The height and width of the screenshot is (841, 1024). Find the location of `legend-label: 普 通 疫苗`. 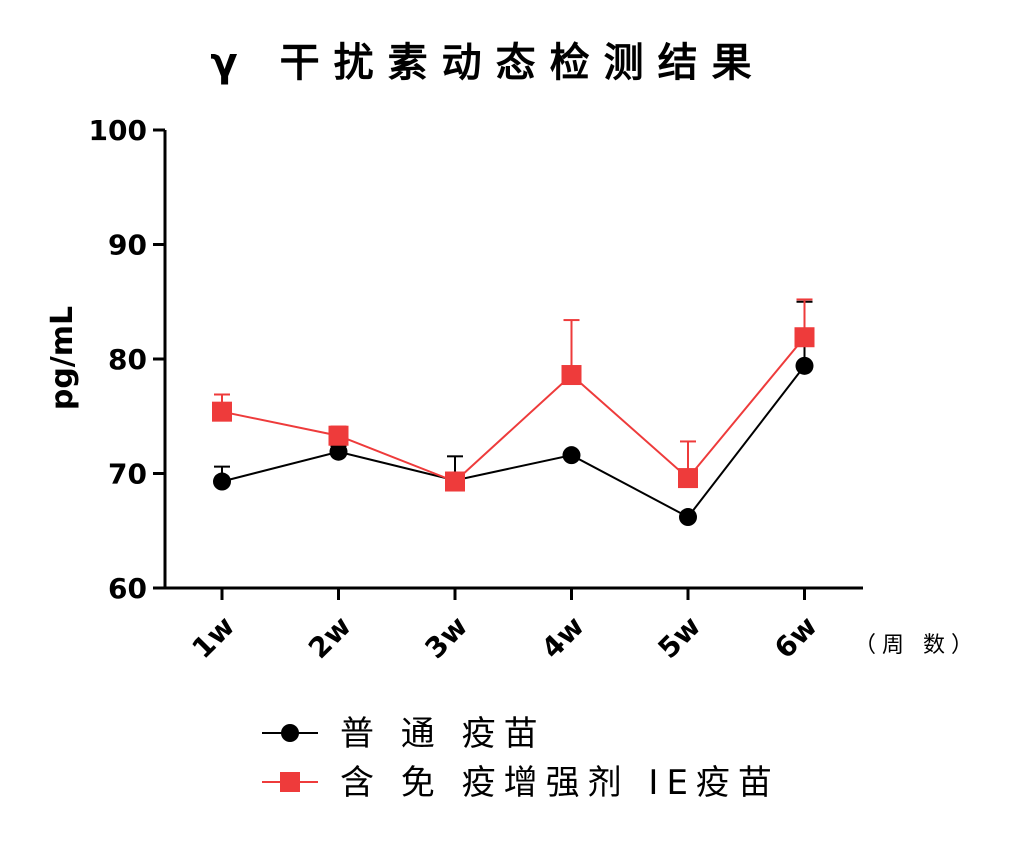

legend-label: 普 通 疫苗 is located at coordinates (443, 734).